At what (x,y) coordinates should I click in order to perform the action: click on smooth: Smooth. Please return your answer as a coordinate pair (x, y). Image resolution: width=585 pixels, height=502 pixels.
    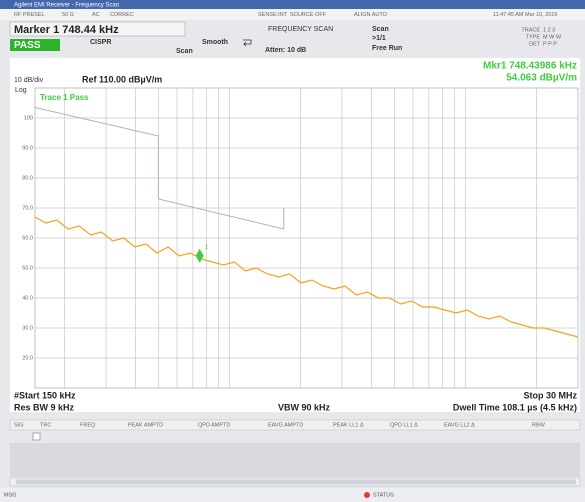
    Looking at the image, I should click on (215, 42).